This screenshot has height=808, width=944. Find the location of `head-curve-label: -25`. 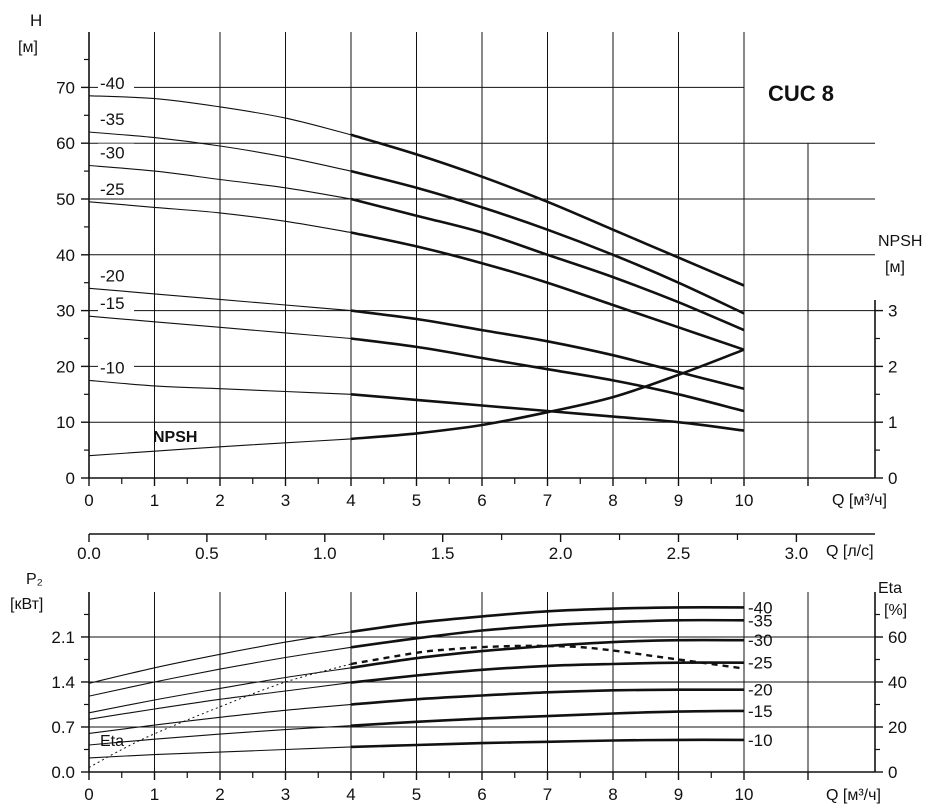

head-curve-label: -25 is located at coordinates (112, 189).